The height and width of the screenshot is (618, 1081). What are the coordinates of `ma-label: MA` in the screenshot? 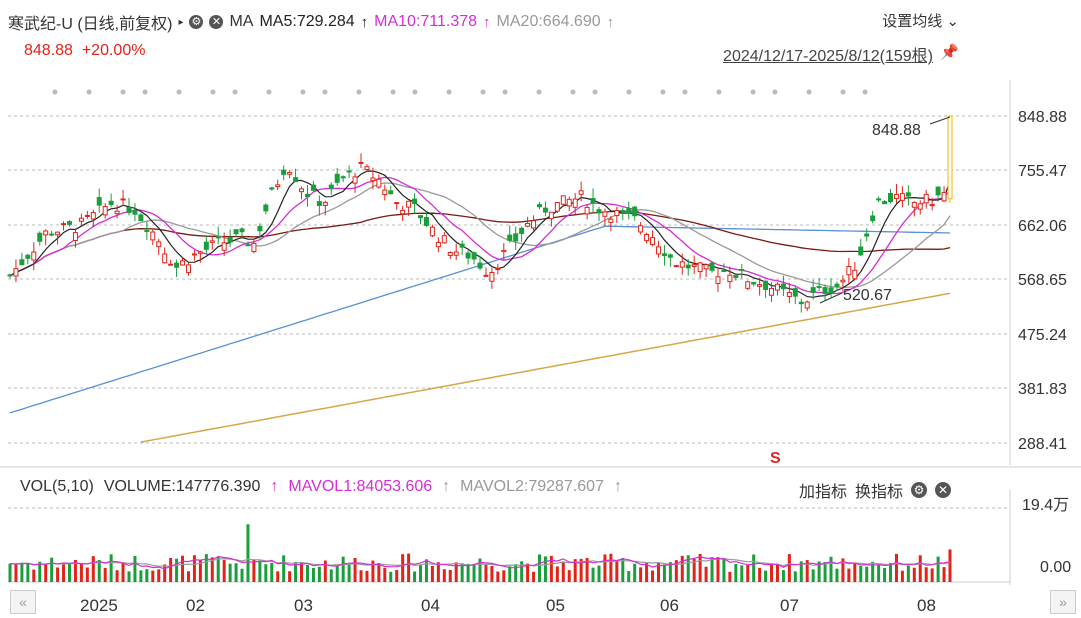 It's located at (241, 21).